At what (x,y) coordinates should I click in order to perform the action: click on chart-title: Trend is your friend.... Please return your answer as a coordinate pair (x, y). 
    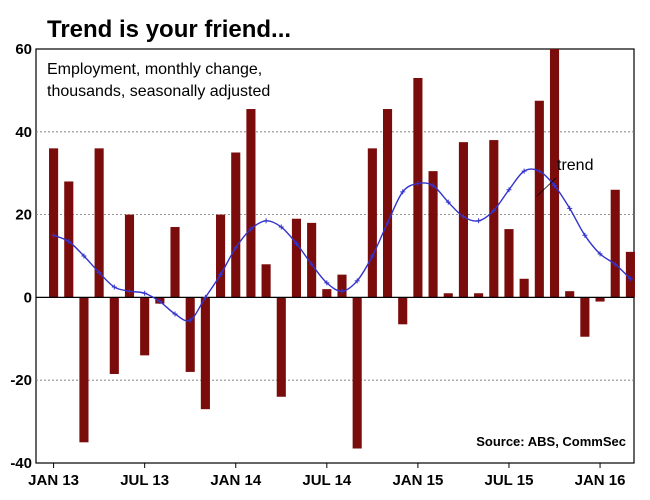
    Looking at the image, I should click on (169, 29).